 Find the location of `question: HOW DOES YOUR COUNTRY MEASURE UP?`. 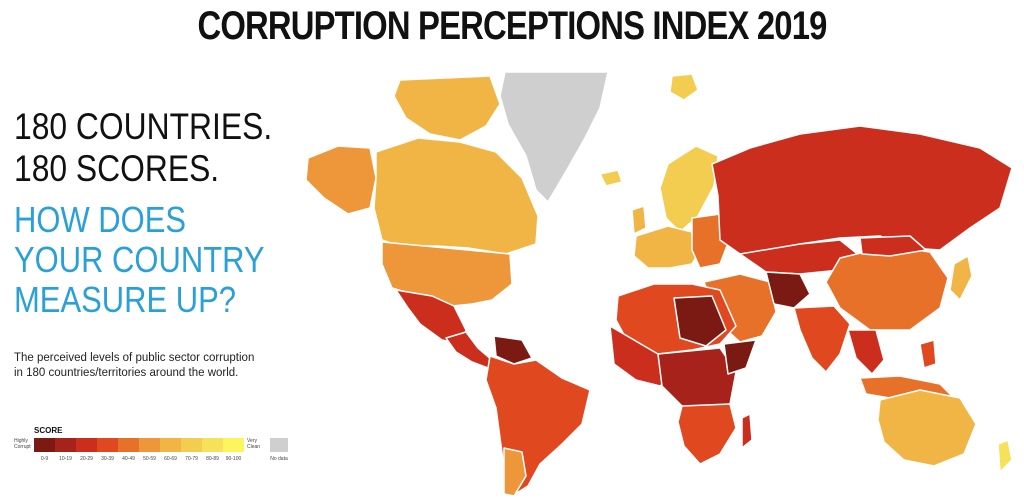

question: HOW DOES YOUR COUNTRY MEASURE UP? is located at coordinates (139, 260).